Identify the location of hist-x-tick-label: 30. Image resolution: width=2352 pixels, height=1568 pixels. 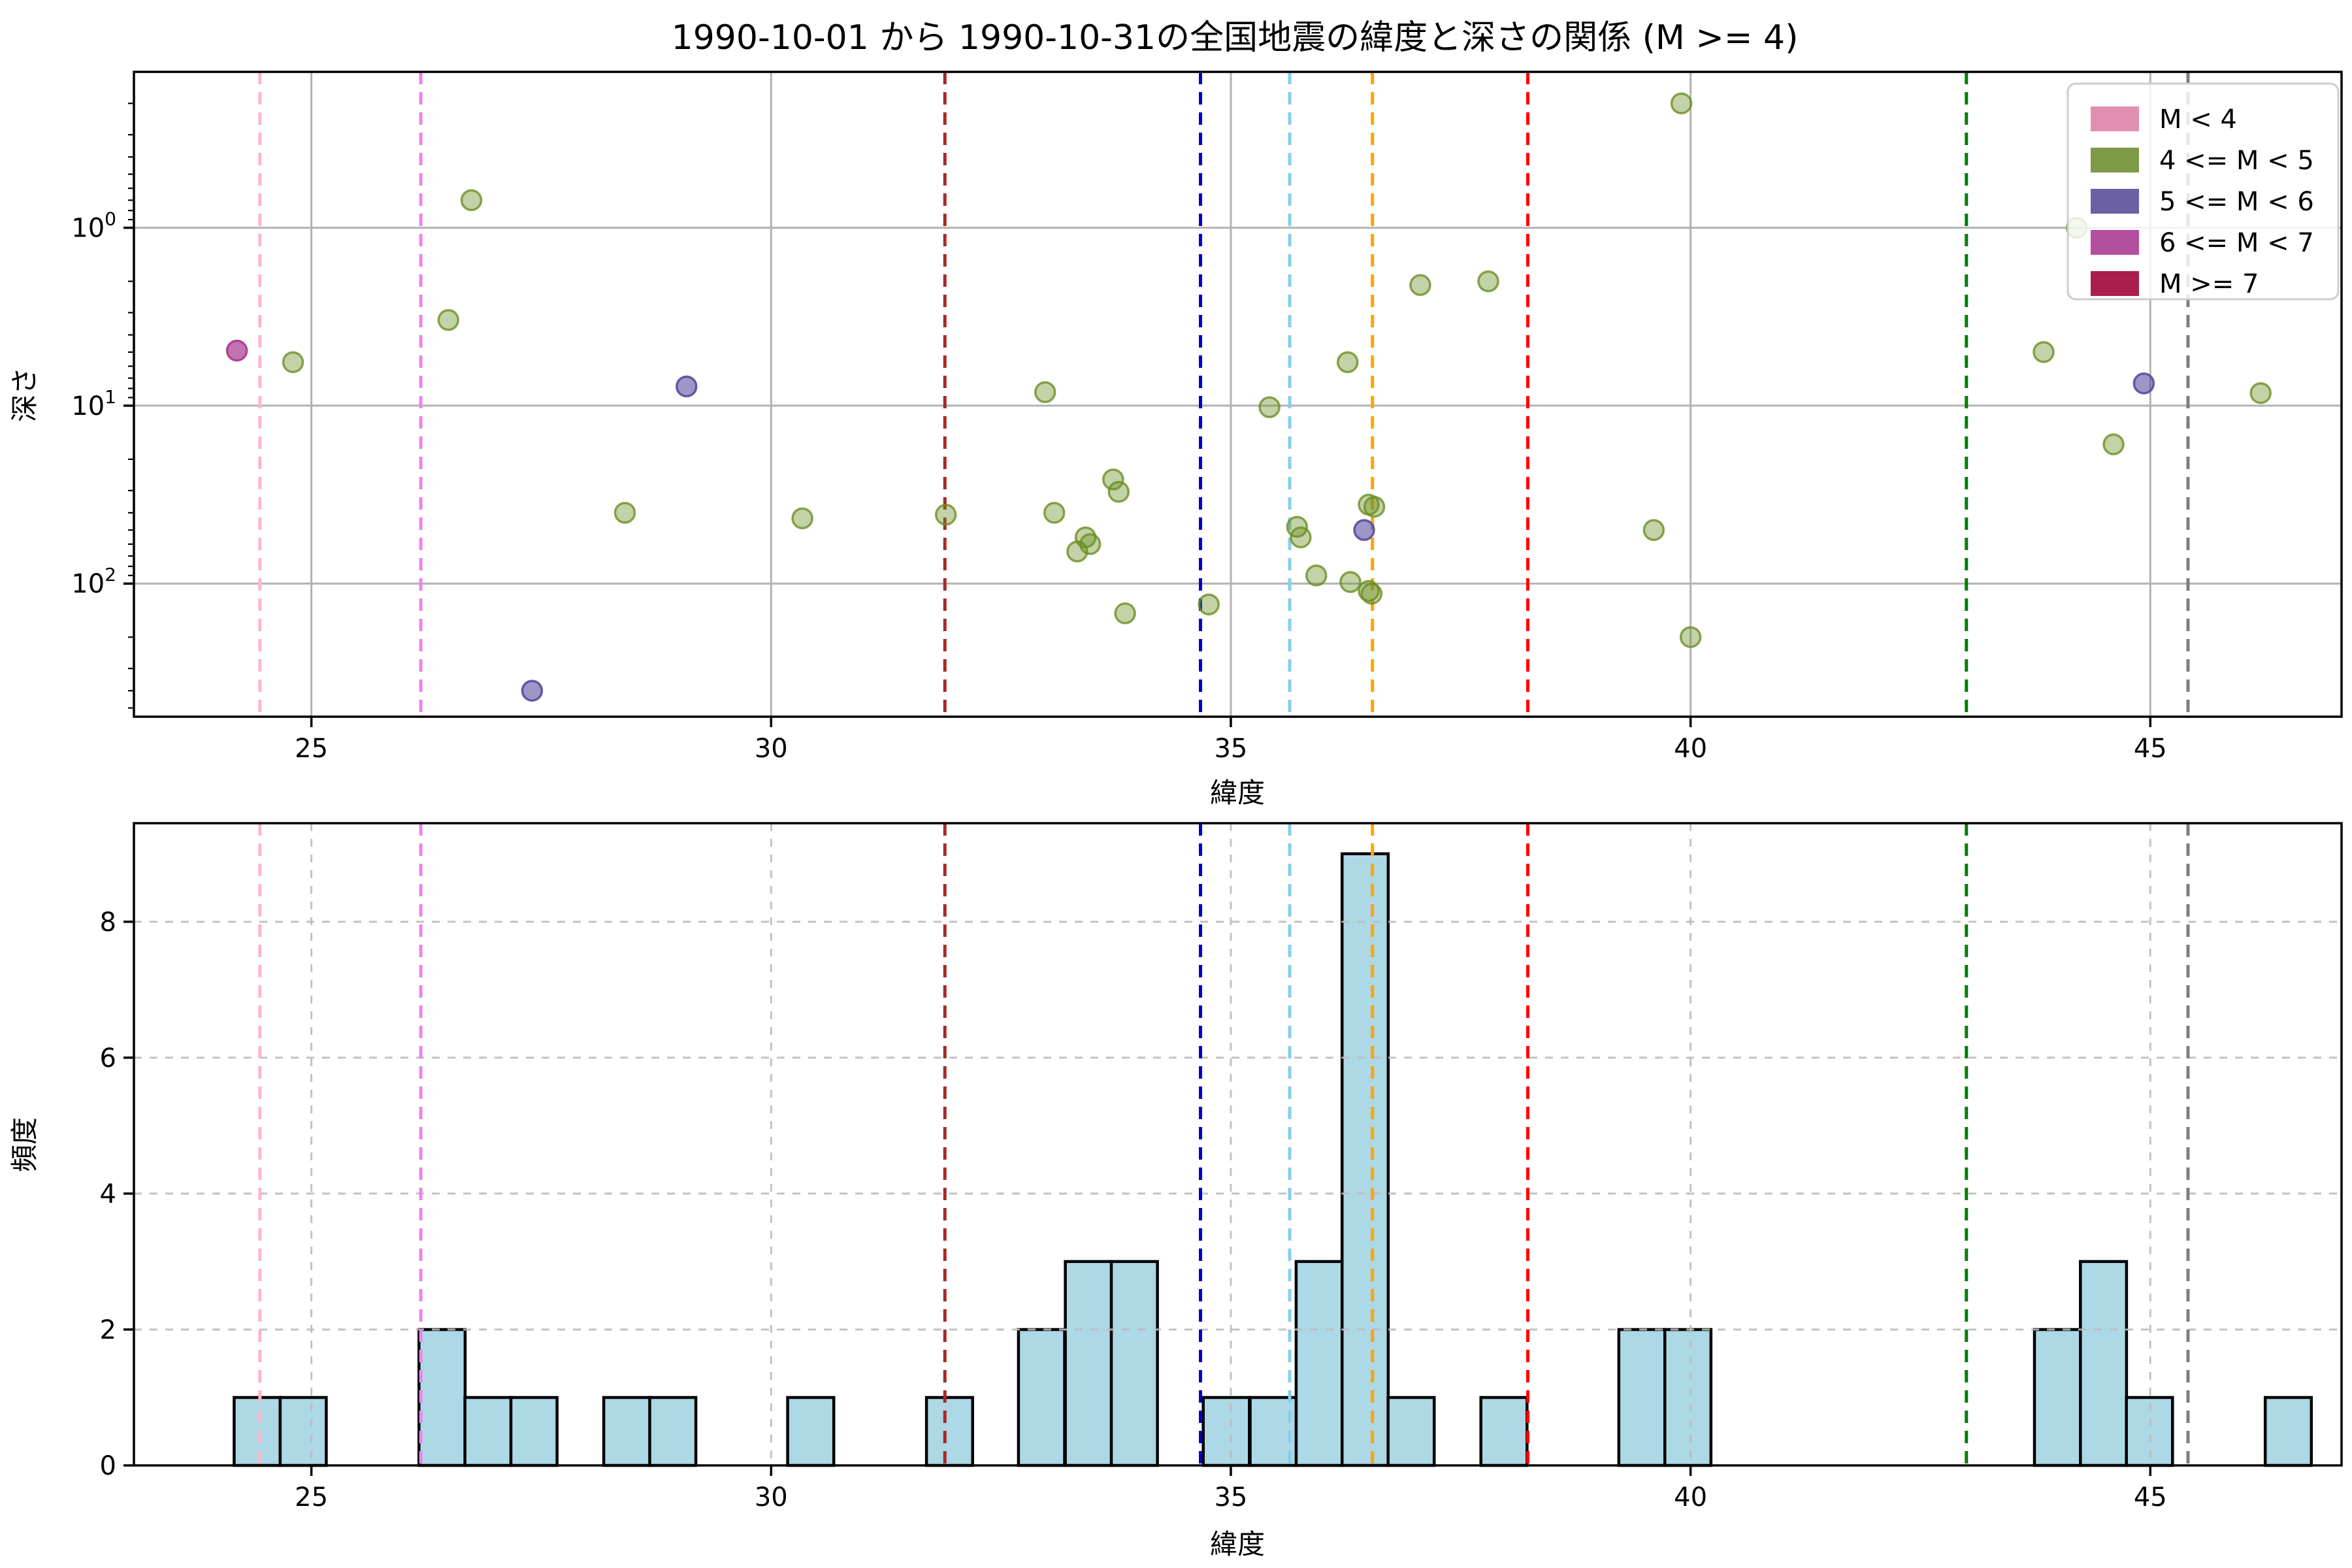
(771, 1497).